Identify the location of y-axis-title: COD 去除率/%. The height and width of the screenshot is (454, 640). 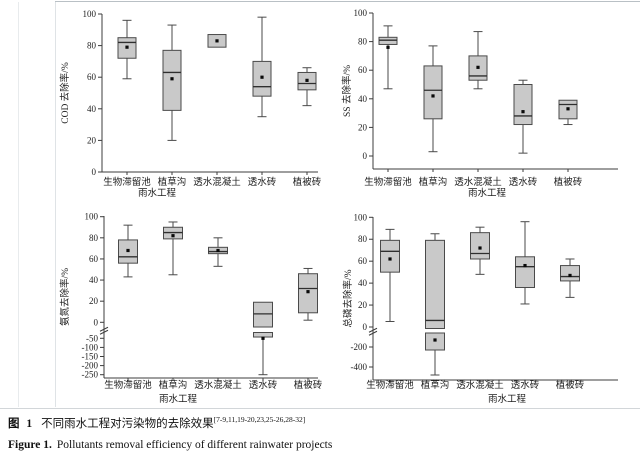
(65, 93).